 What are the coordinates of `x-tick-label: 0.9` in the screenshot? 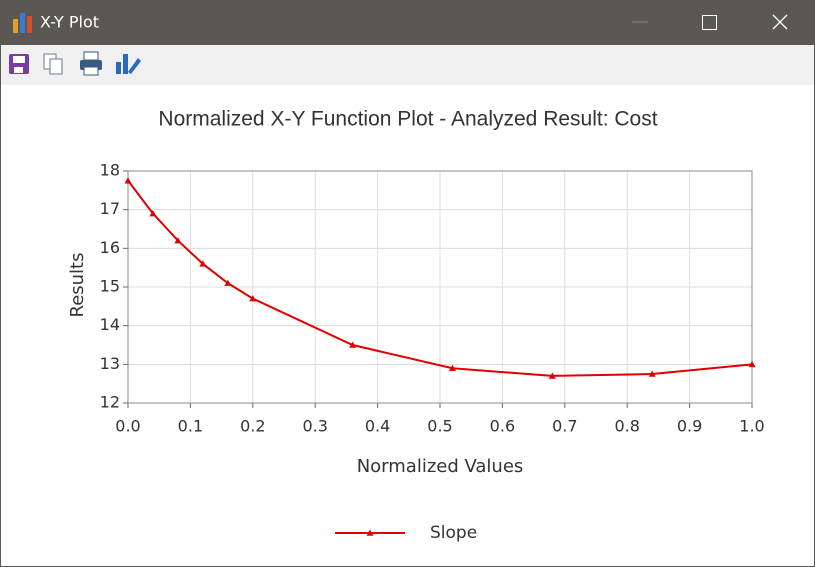 It's located at (689, 426).